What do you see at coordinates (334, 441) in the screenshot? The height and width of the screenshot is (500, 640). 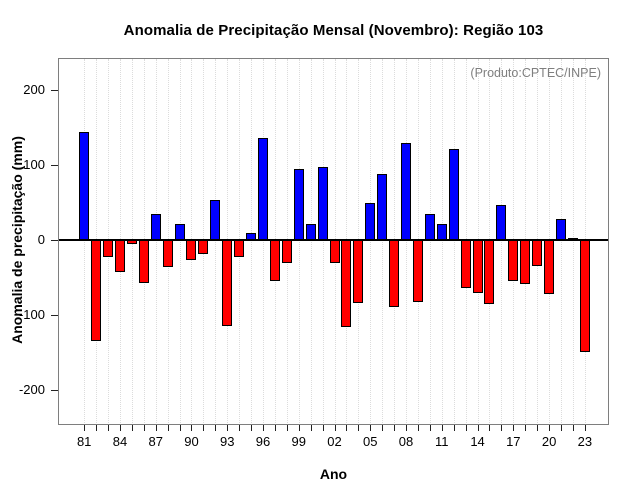 I see `x-tick-label-2002: 02` at bounding box center [334, 441].